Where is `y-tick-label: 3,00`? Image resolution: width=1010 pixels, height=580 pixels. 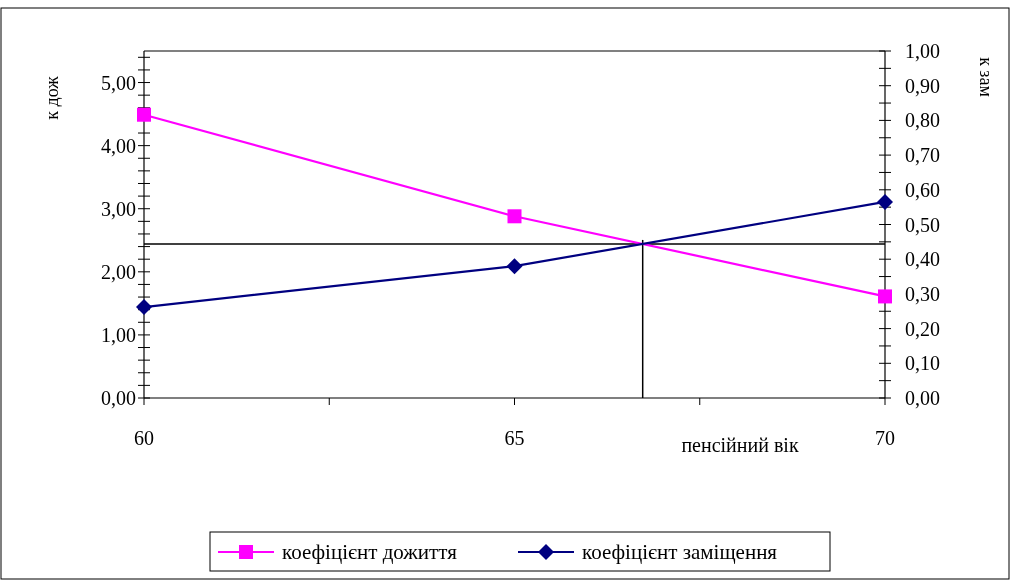
y-tick-label: 3,00 is located at coordinates (118, 208).